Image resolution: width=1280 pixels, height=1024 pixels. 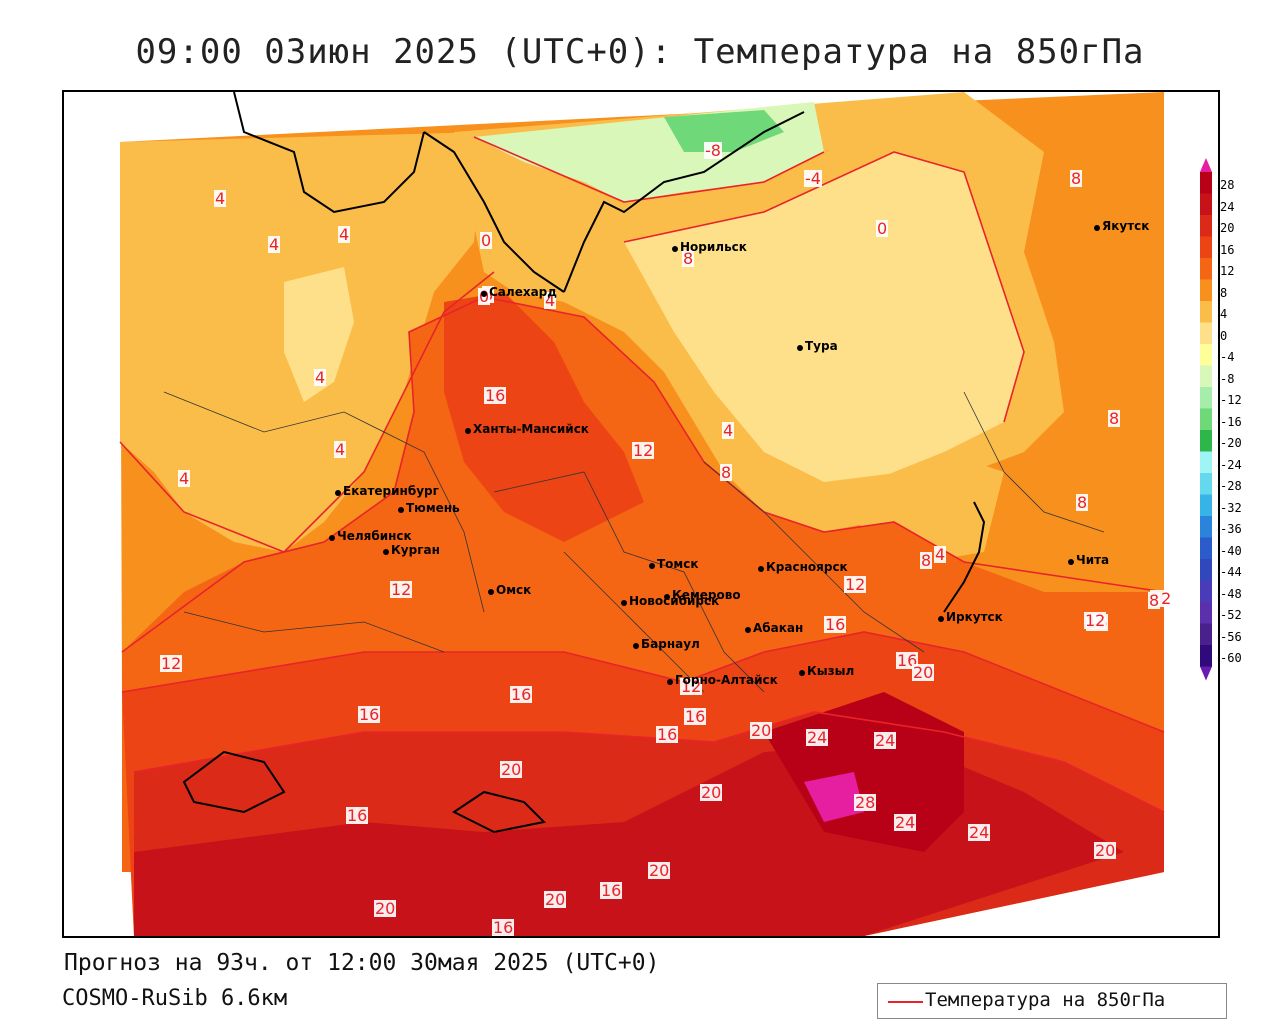 I want to click on zone-zero-east, so click(x=824, y=317).